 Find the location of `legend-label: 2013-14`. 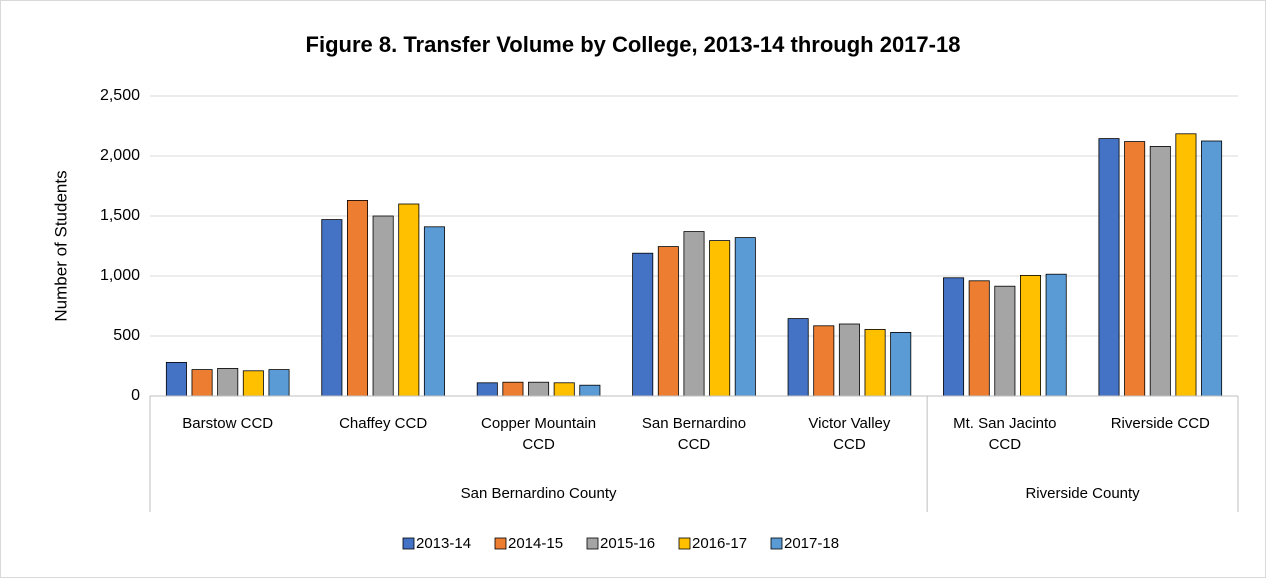

legend-label: 2013-14 is located at coordinates (443, 543).